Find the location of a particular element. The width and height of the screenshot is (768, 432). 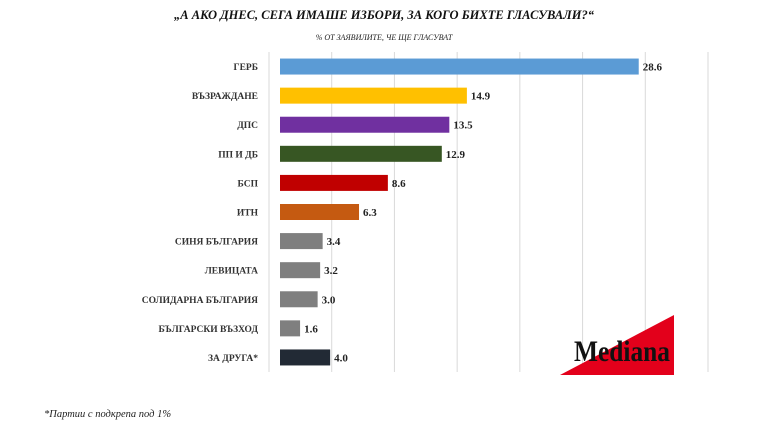

category-label: ВЪЗРАЖДАНЕ is located at coordinates (225, 97).